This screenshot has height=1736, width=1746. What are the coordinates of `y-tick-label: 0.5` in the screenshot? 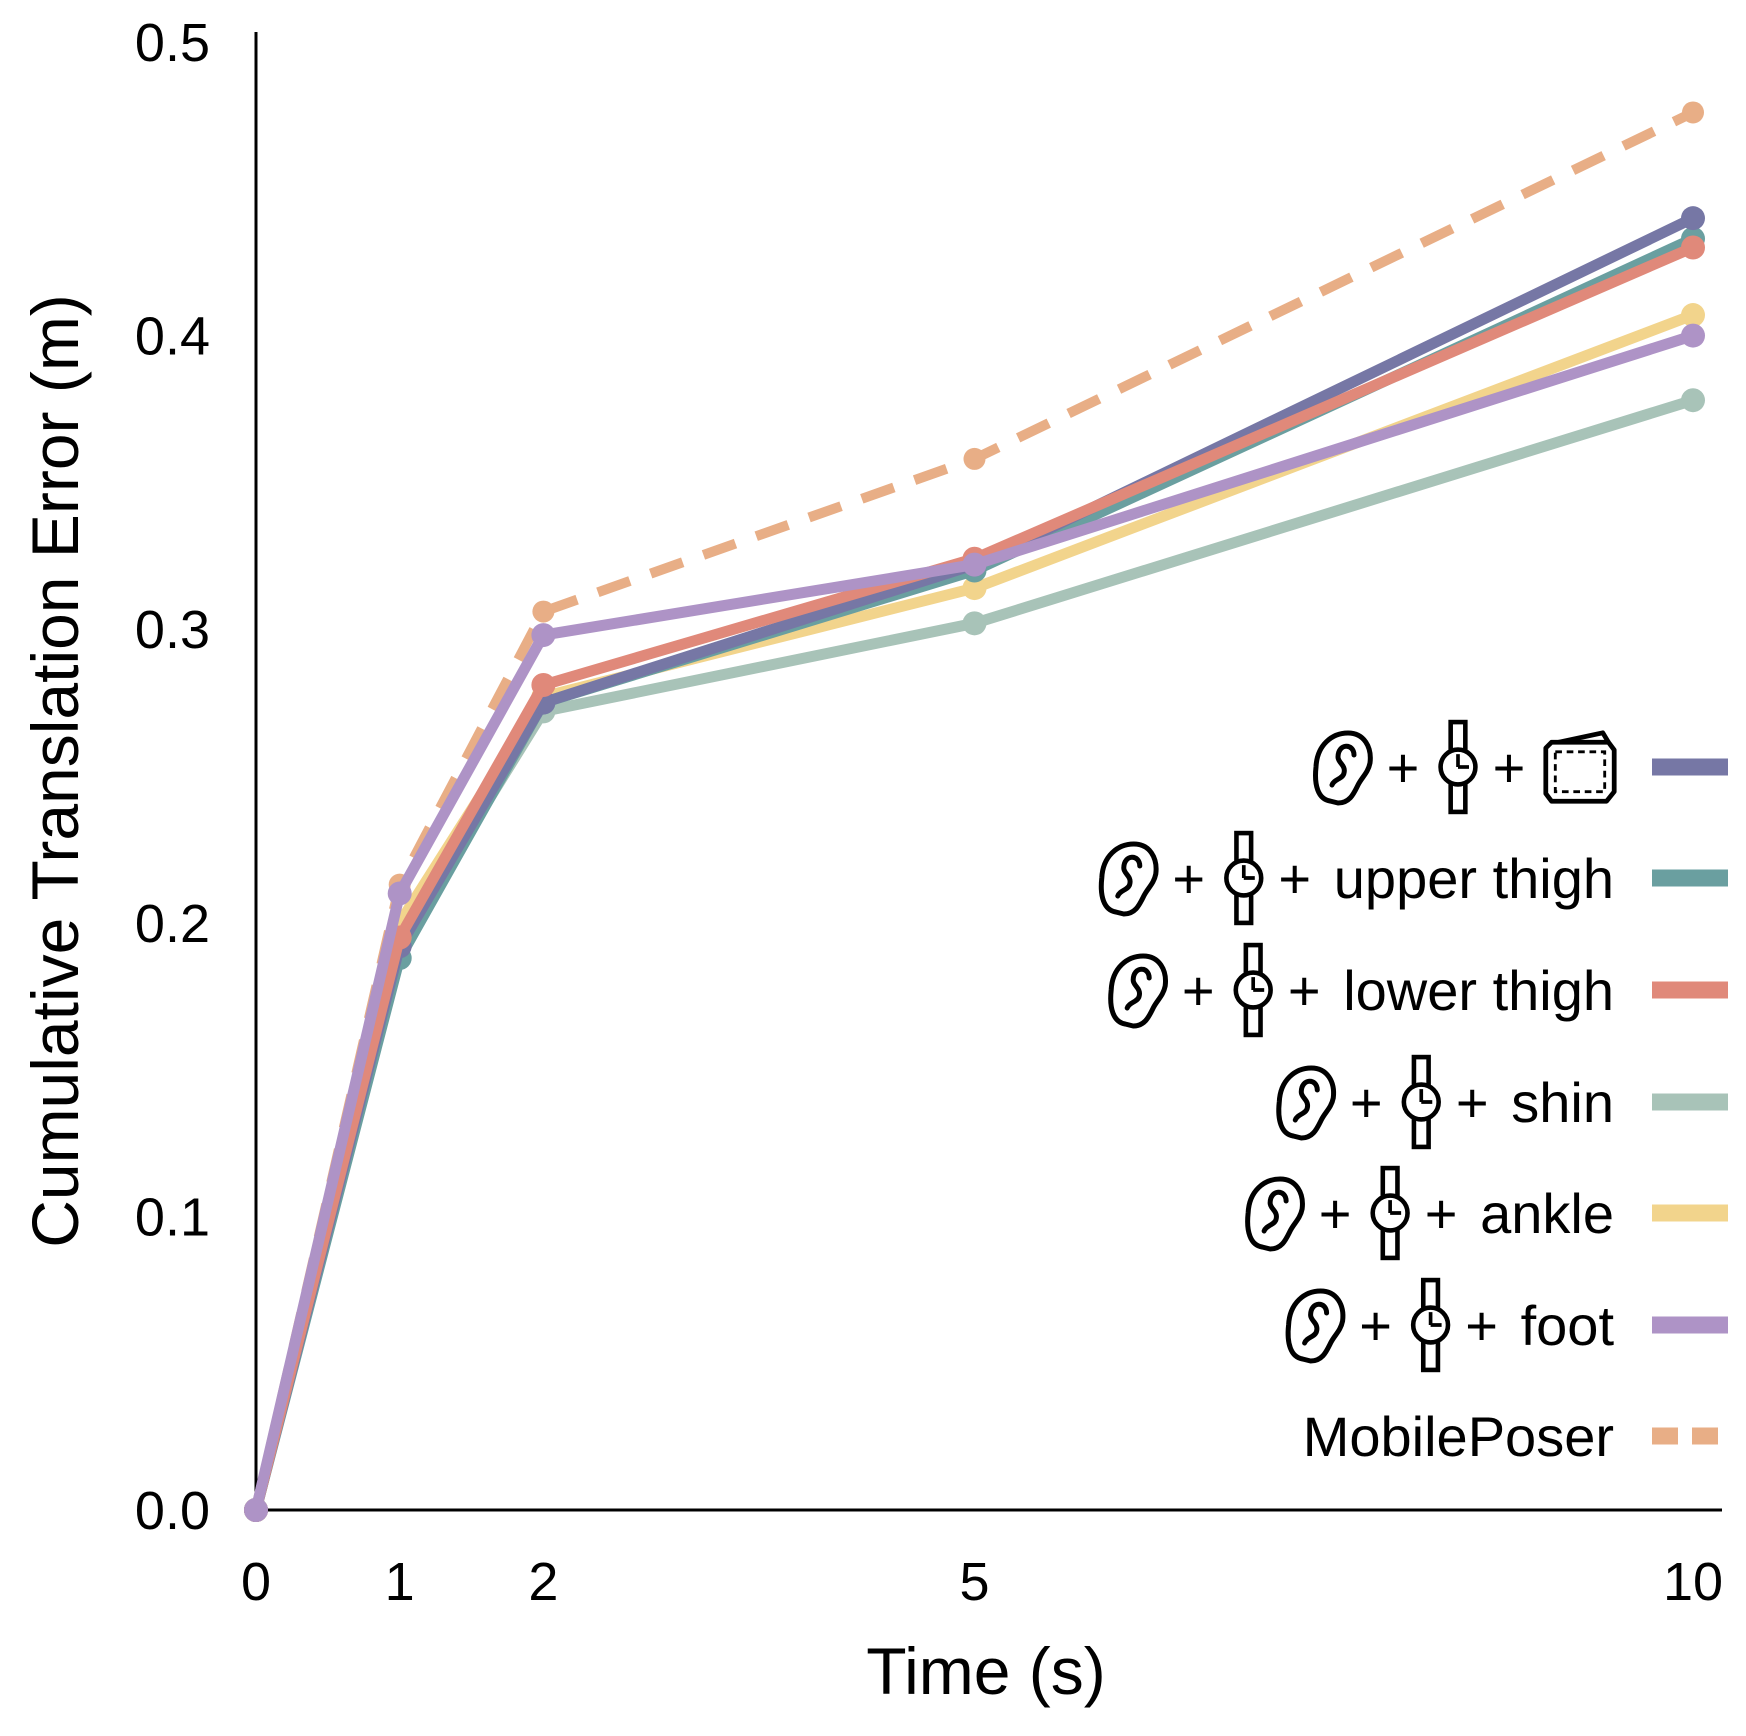 It's located at (172, 43).